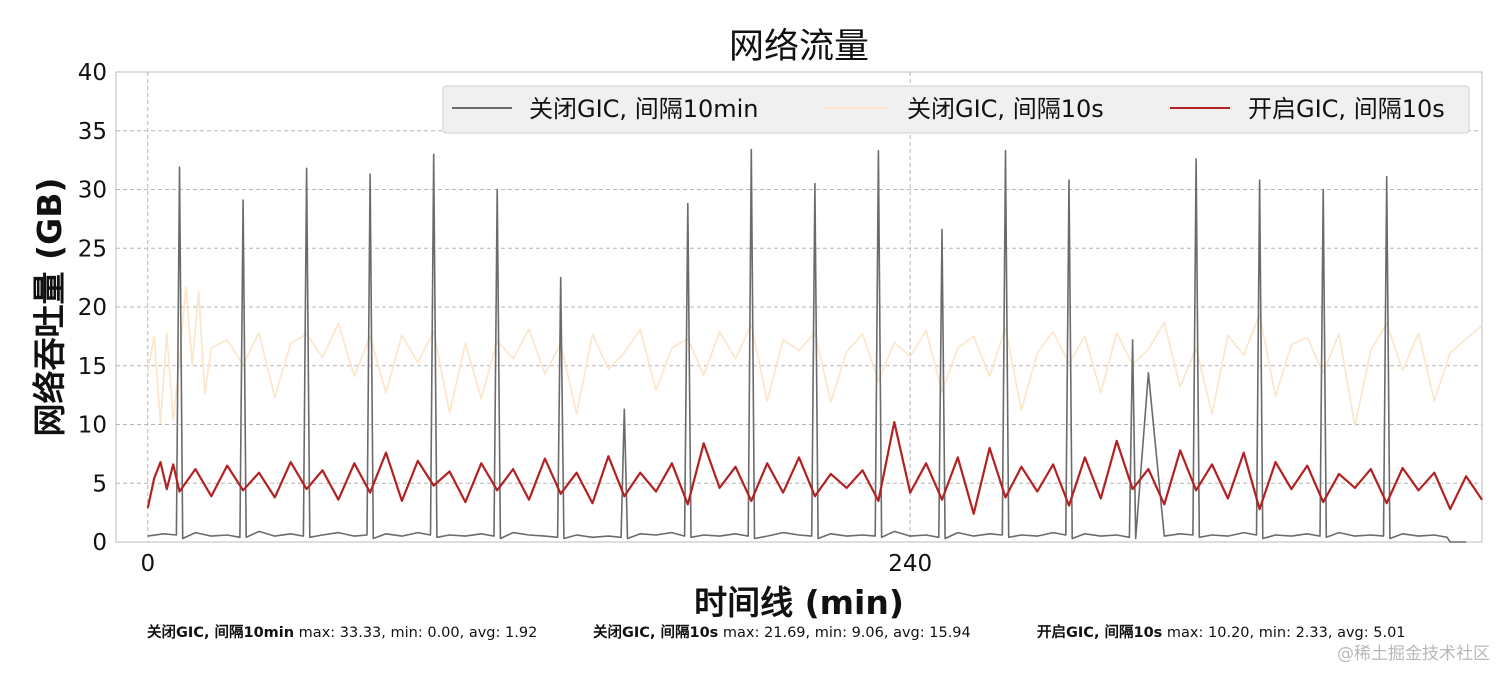  I want to click on y-tick-label: 15, so click(92, 367).